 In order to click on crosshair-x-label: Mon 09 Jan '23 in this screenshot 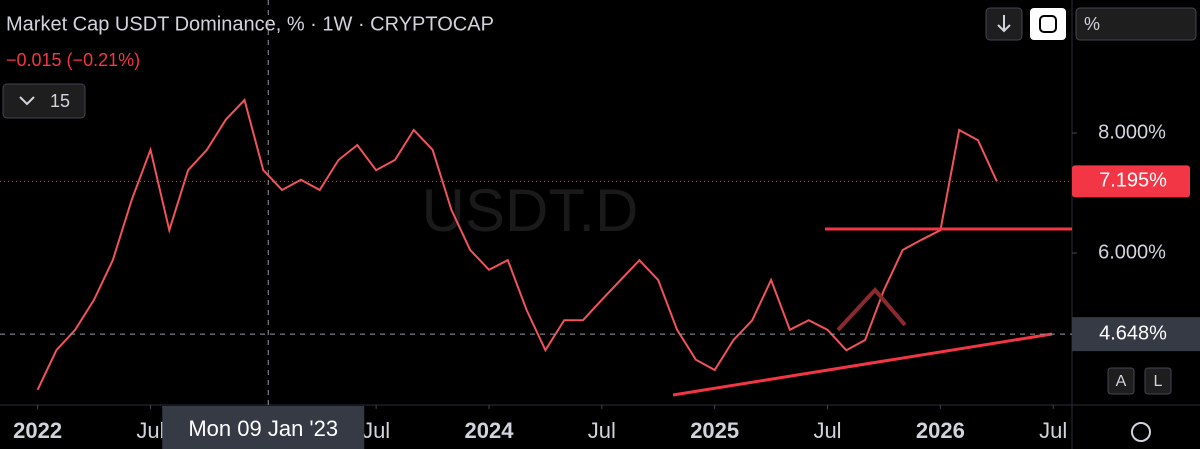, I will do `click(263, 428)`.